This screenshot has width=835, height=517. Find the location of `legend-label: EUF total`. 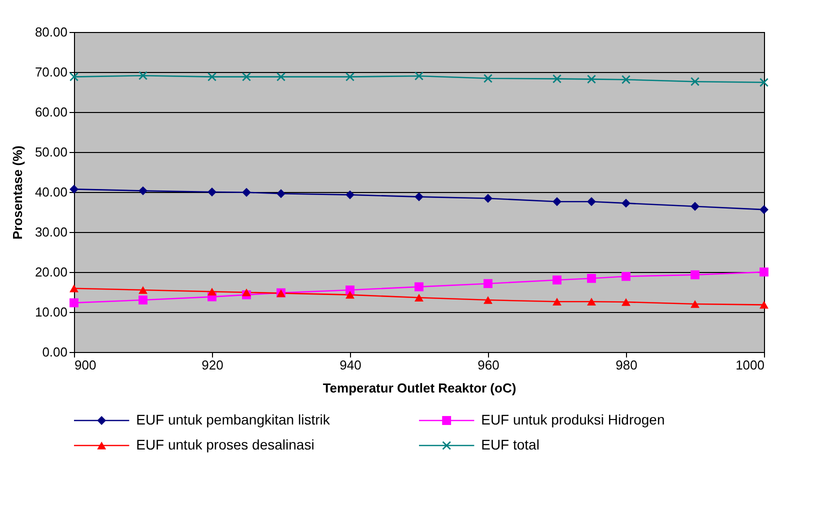

legend-label: EUF total is located at coordinates (510, 444).